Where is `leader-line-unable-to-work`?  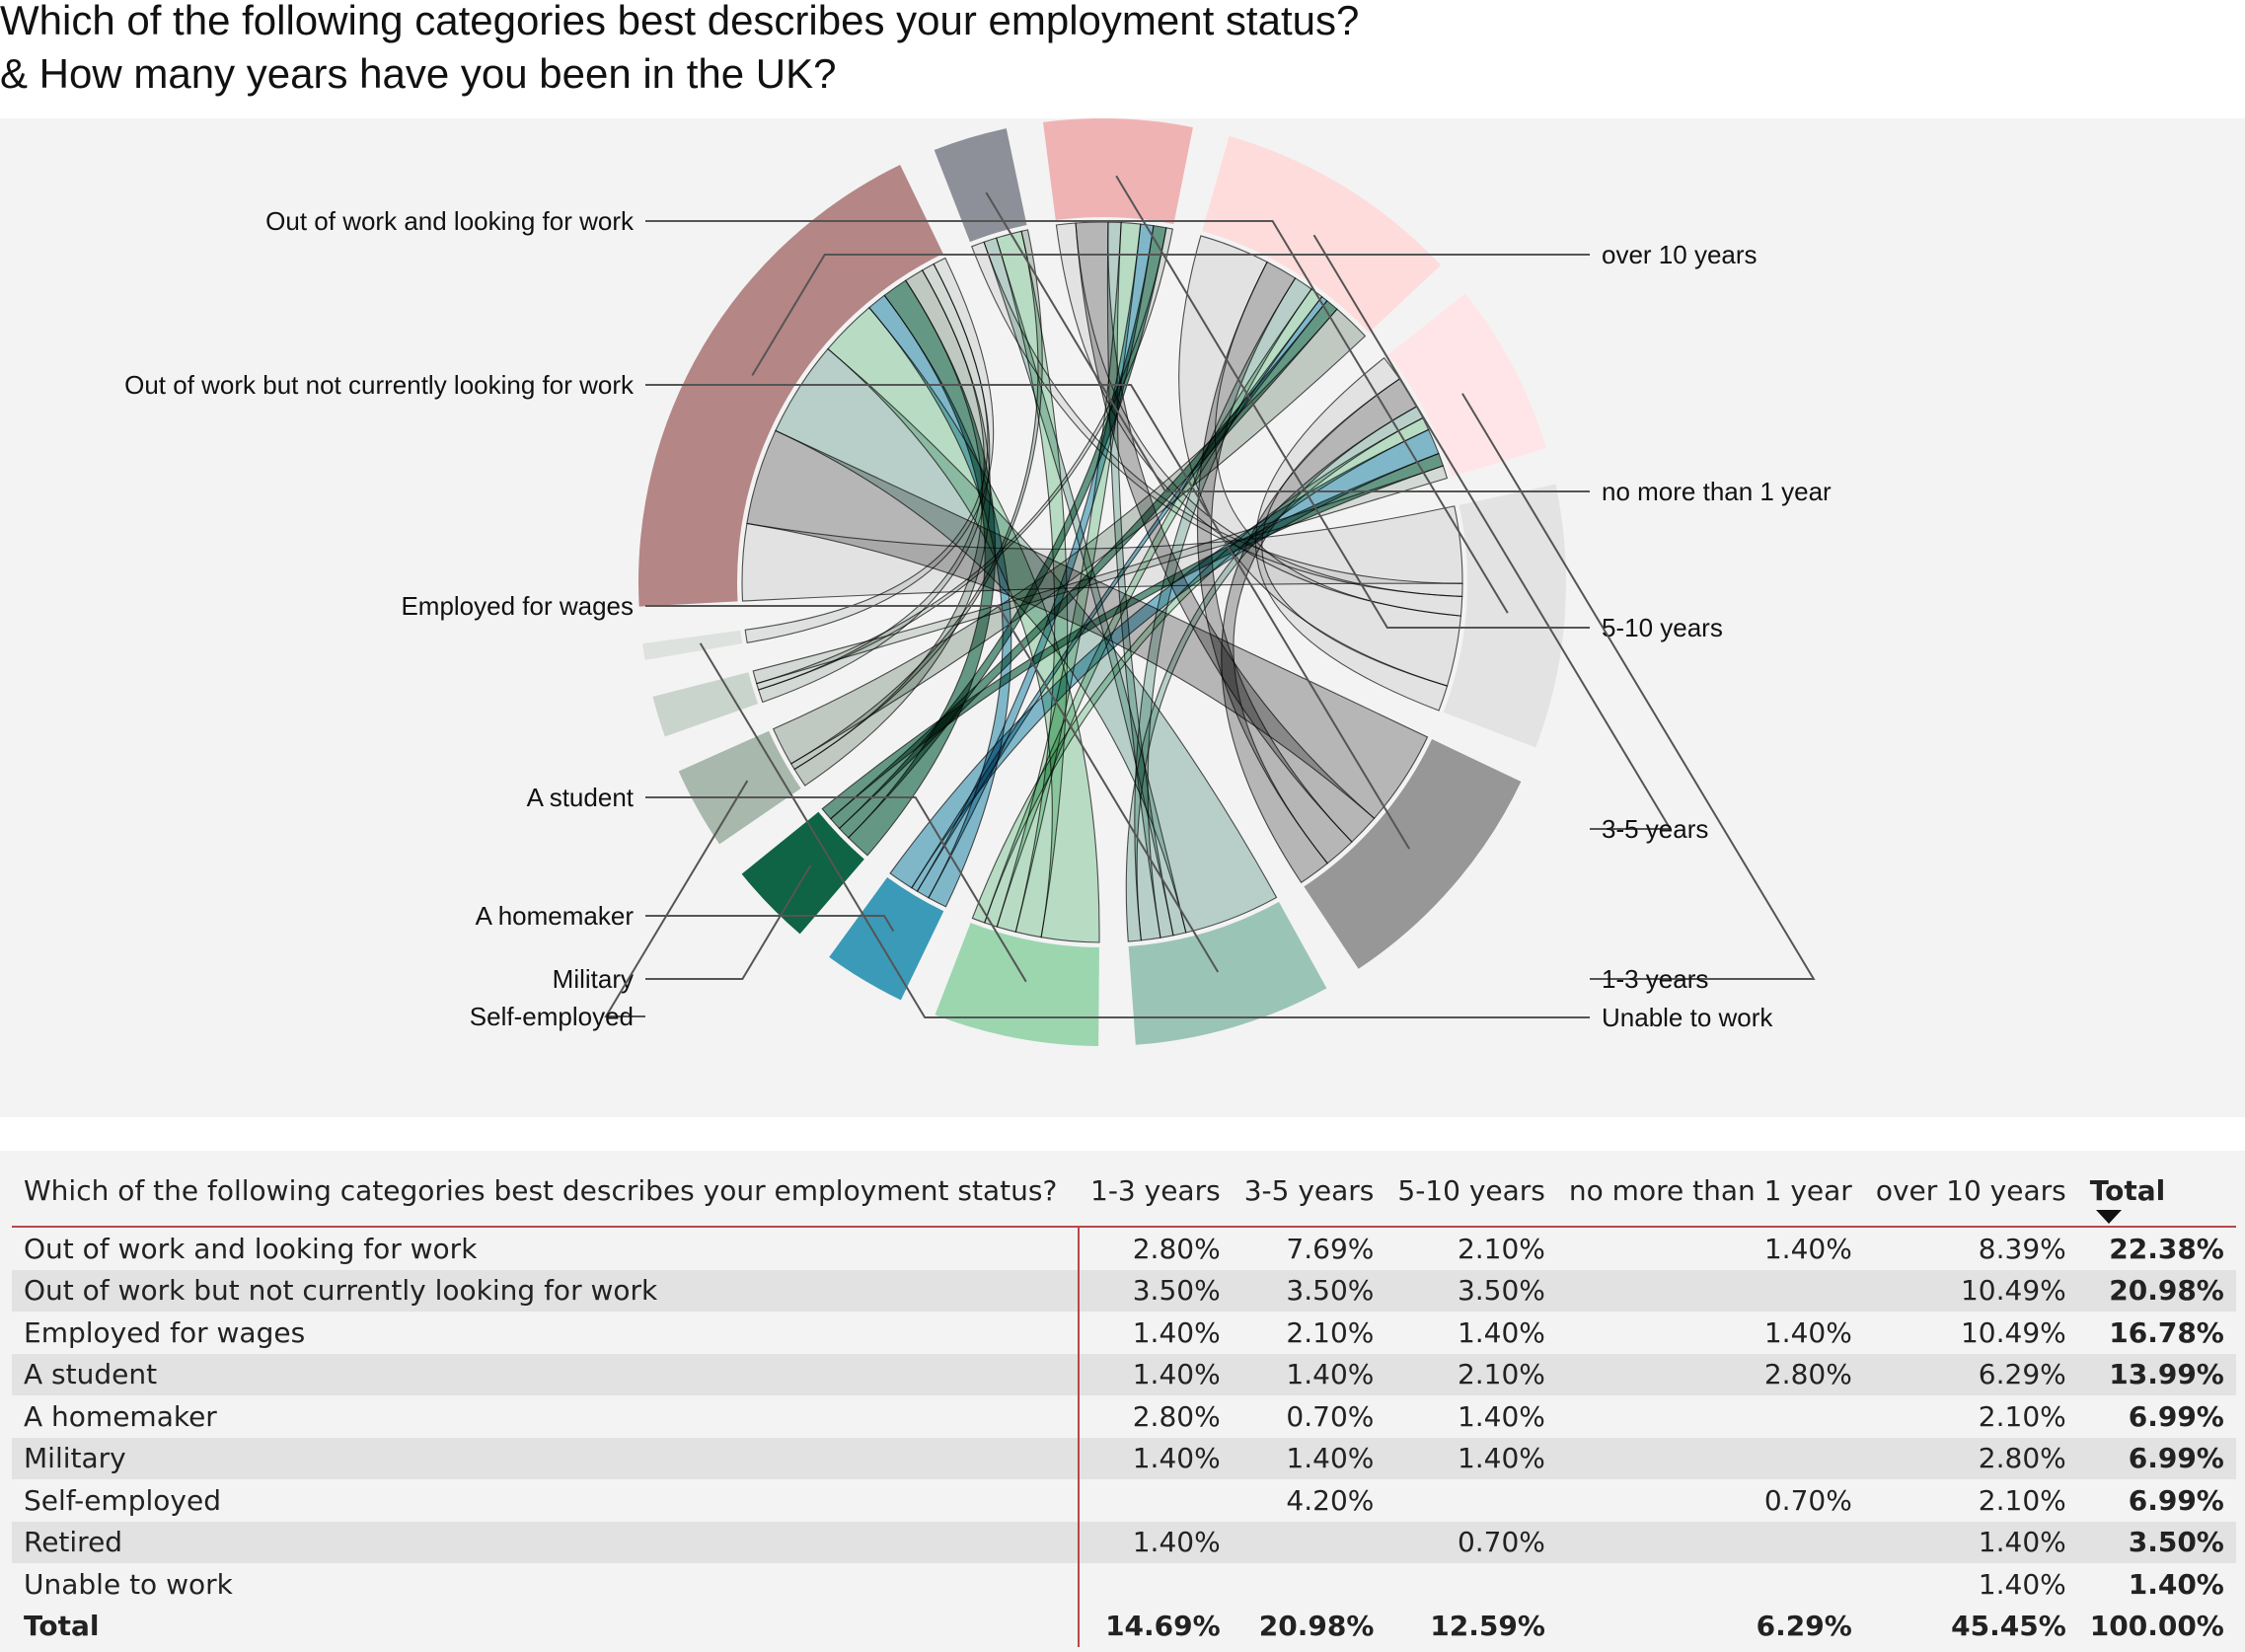
leader-line-unable-to-work is located at coordinates (1145, 830).